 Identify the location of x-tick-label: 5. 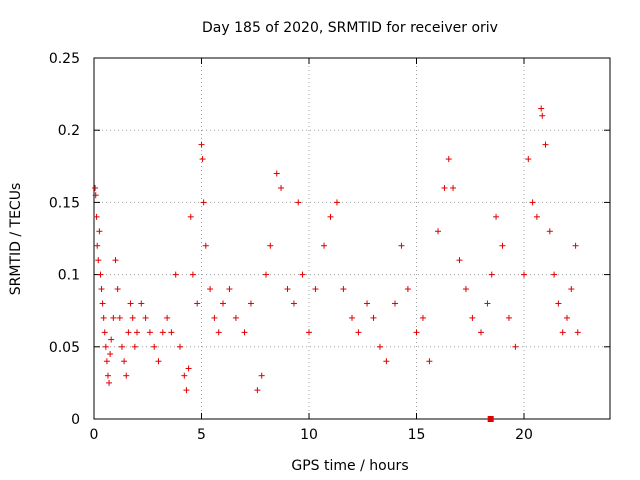
(201, 435).